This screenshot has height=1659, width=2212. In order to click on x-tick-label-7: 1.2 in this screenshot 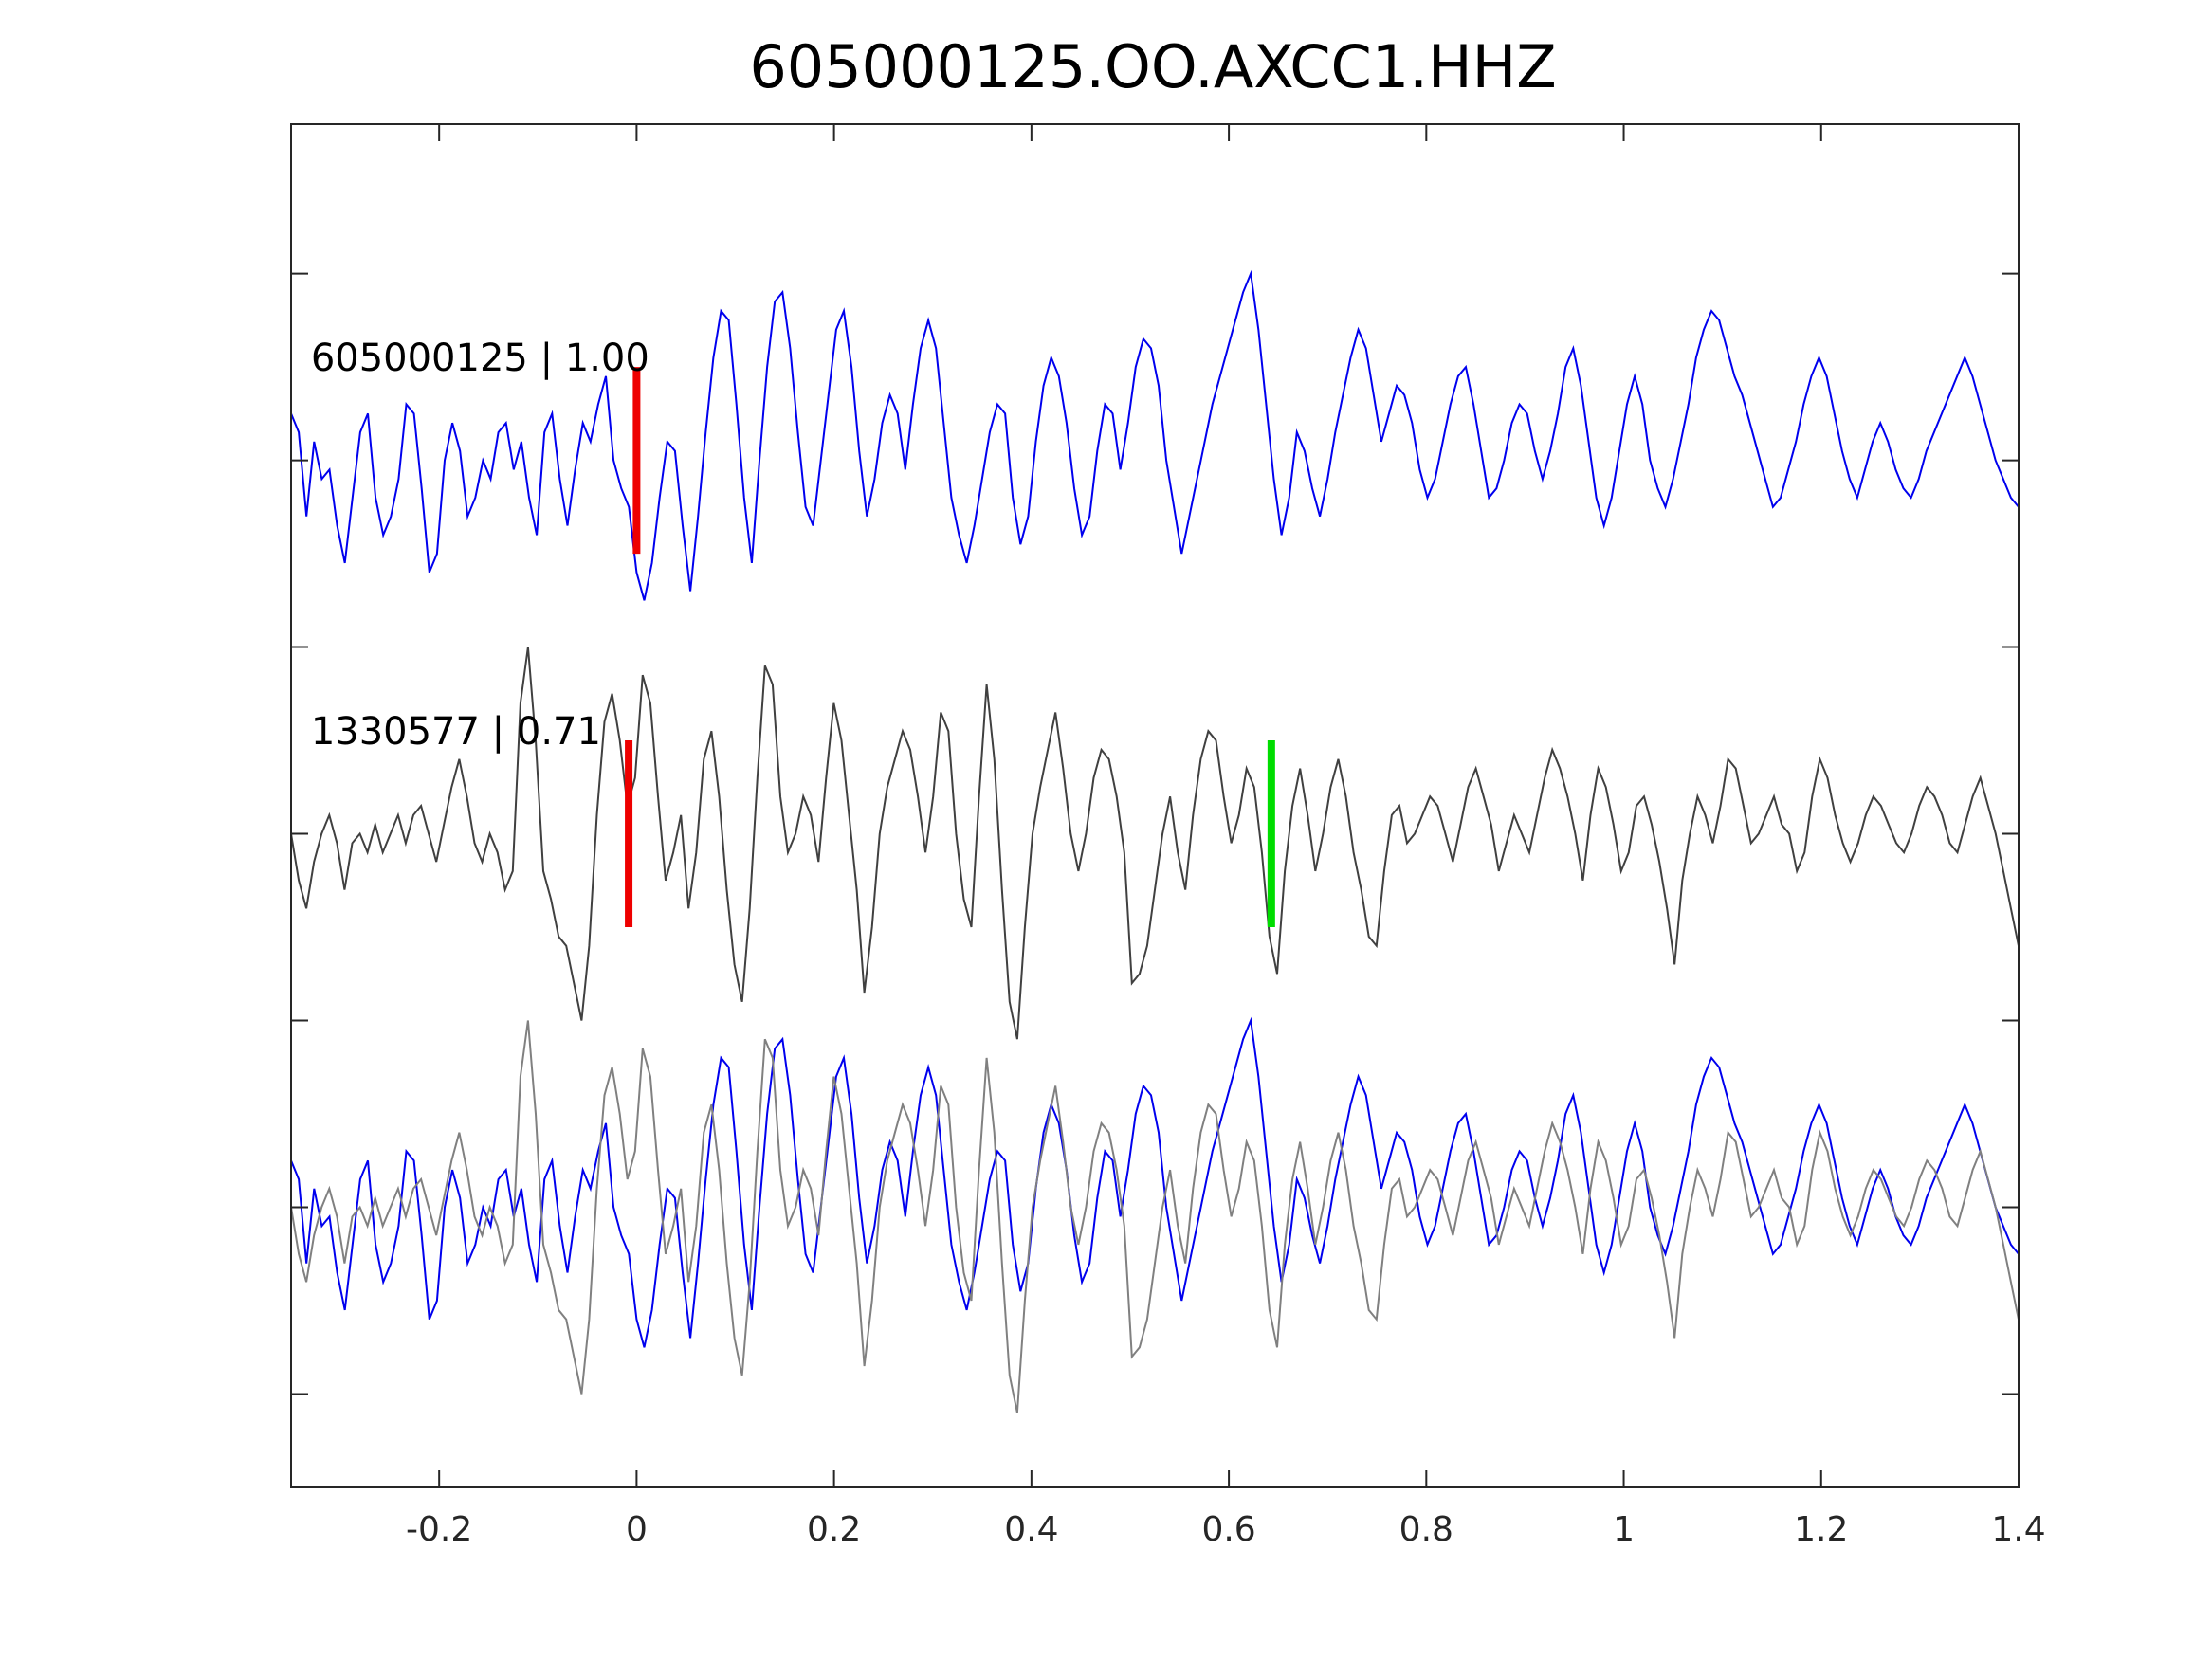, I will do `click(1821, 1529)`.